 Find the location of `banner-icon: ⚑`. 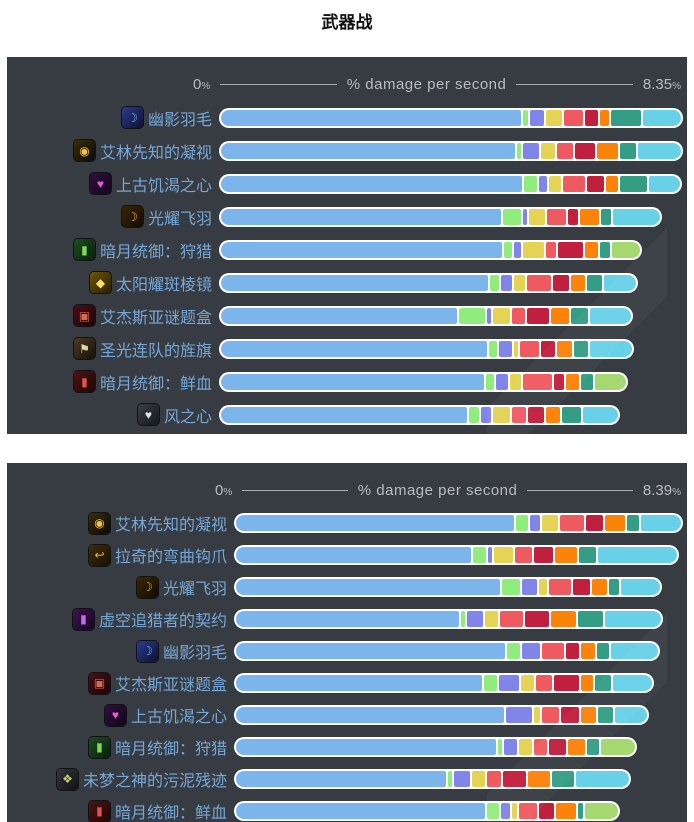

banner-icon: ⚑ is located at coordinates (84, 348).